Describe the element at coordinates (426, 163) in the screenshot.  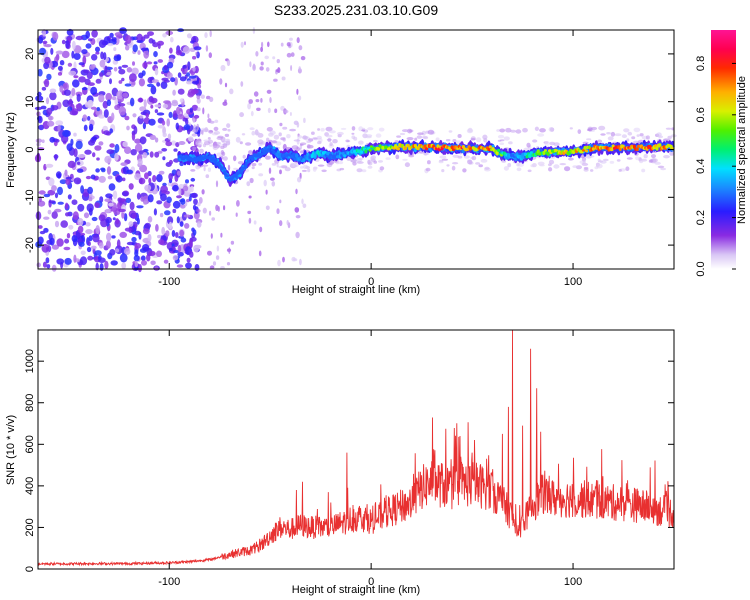
I see `spectrogram-signal-line` at that location.